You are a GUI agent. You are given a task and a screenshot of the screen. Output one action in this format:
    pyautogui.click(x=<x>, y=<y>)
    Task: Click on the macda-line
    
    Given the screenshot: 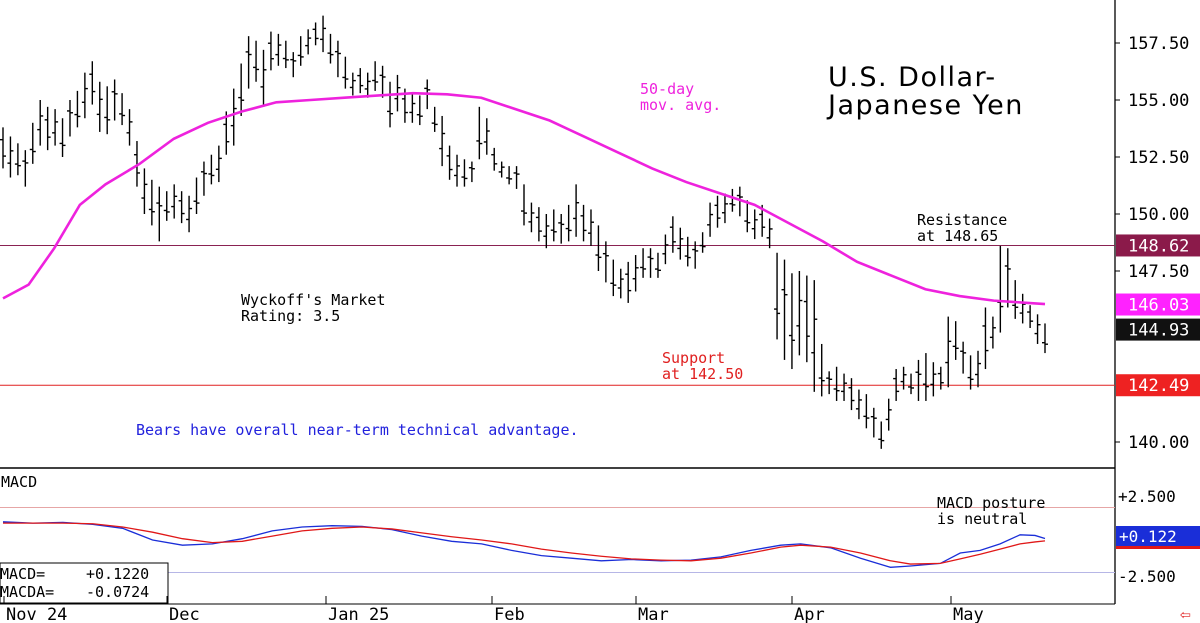 What is the action you would take?
    pyautogui.click(x=524, y=543)
    